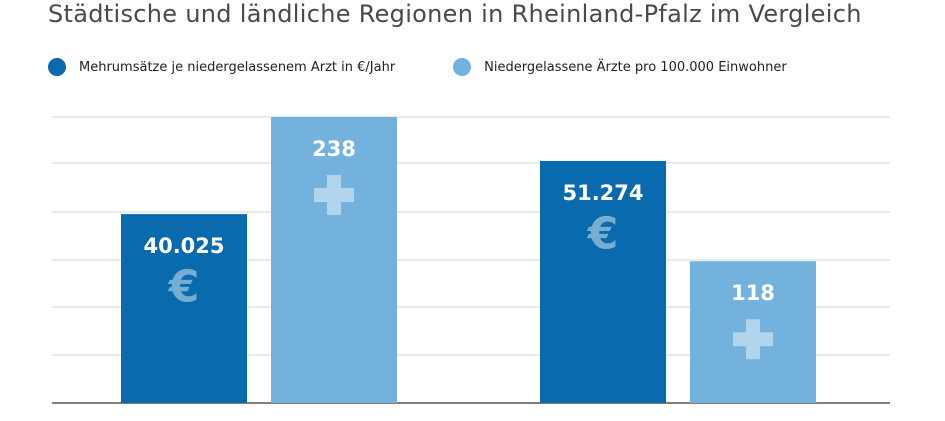 The image size is (945, 421). What do you see at coordinates (57, 67) in the screenshot?
I see `legend-swatch-dark-blue` at bounding box center [57, 67].